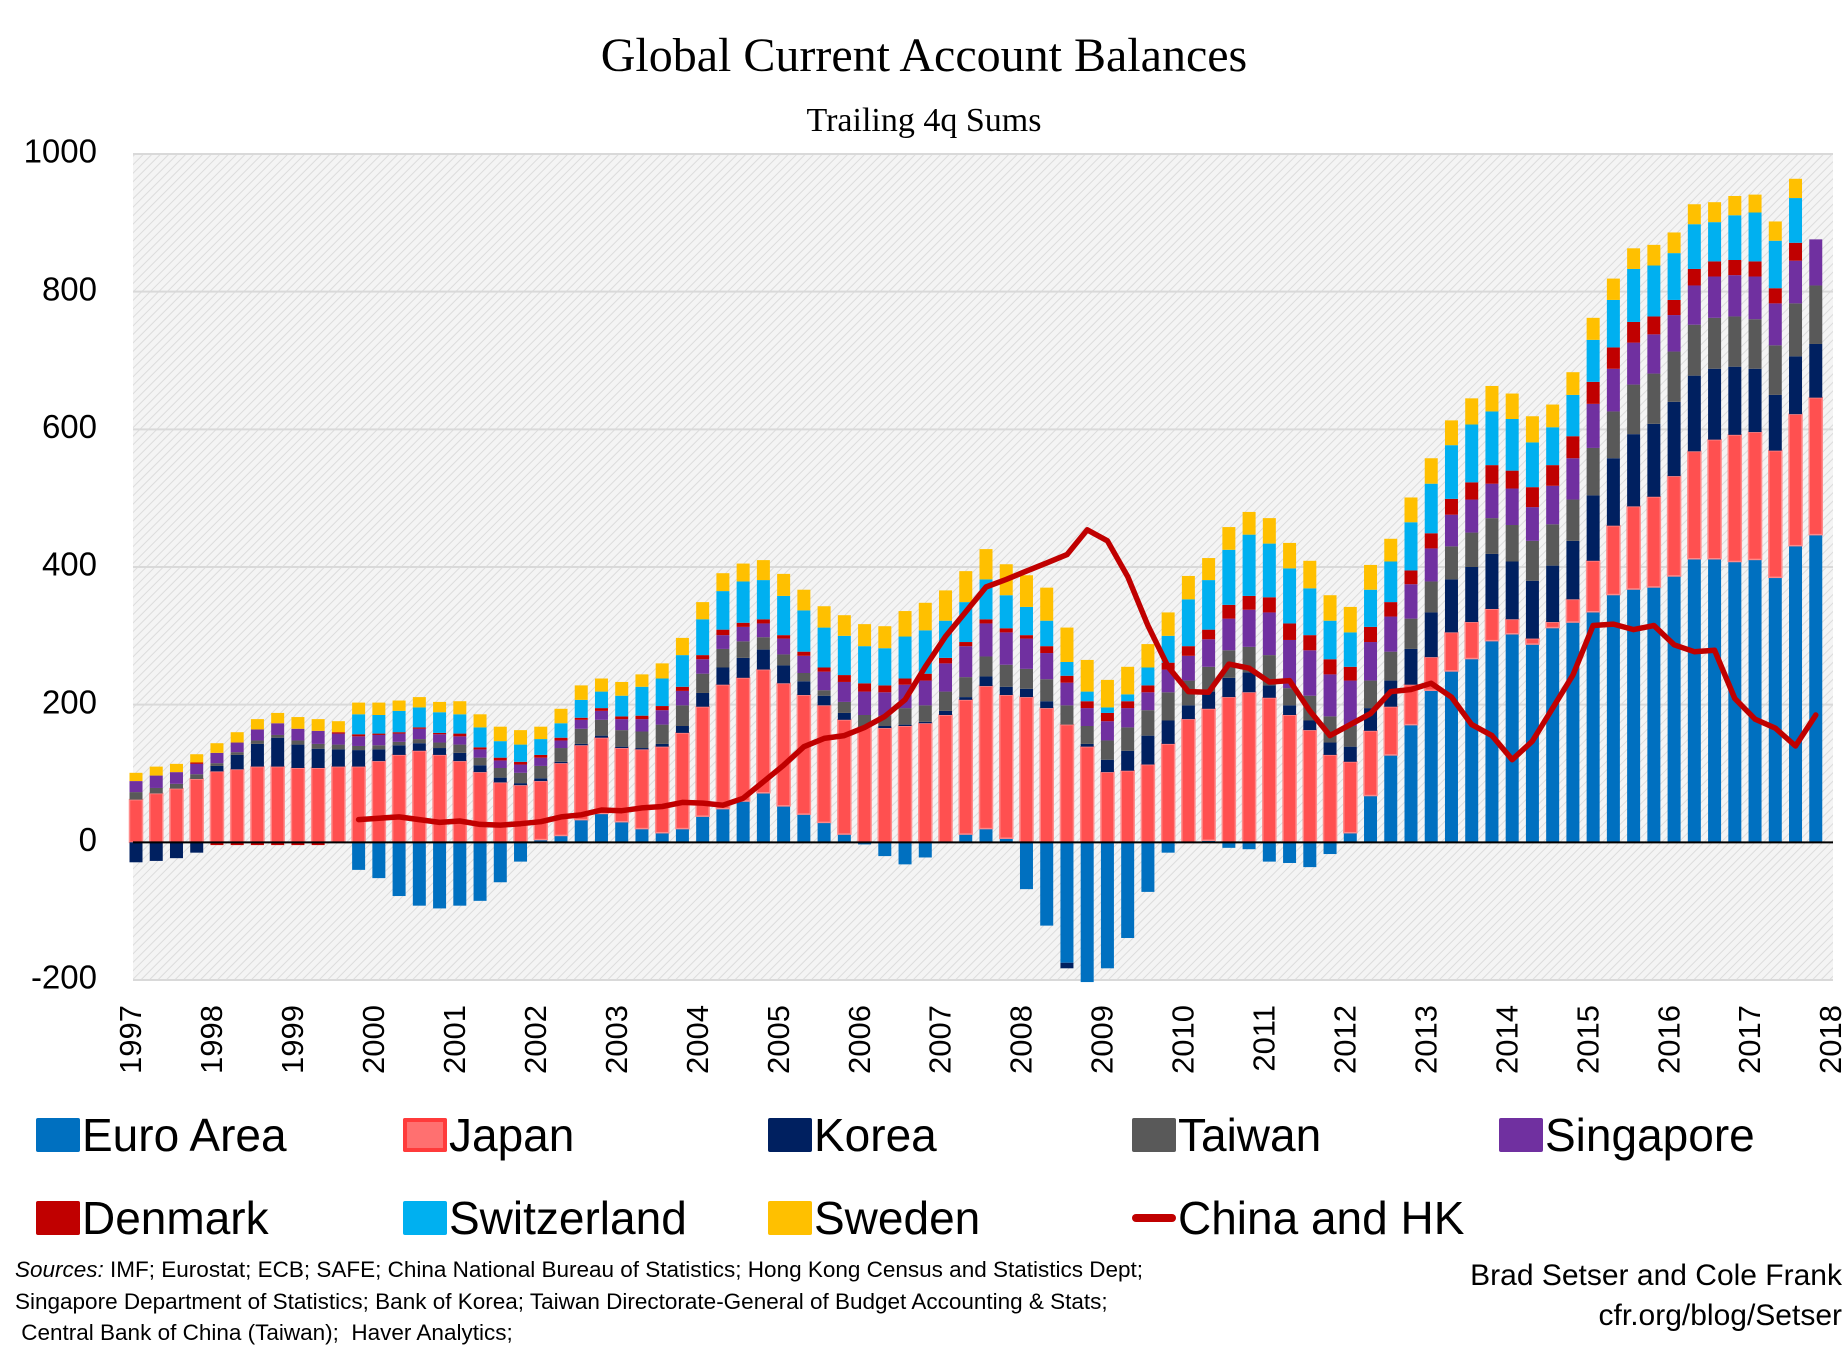 The image size is (1848, 1351). What do you see at coordinates (161, 1135) in the screenshot?
I see `legend-euro-area: Euro Area` at bounding box center [161, 1135].